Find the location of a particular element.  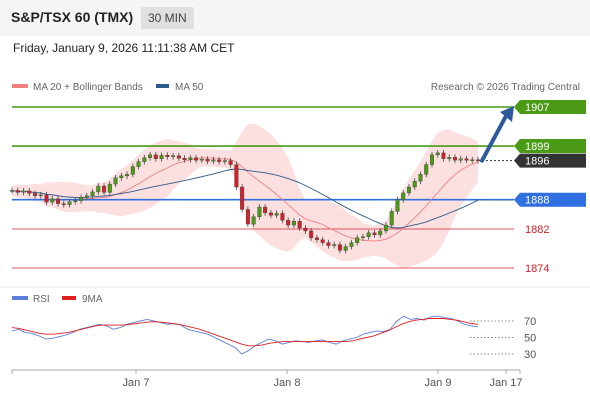

level-label-1899: 1899 is located at coordinates (537, 147).